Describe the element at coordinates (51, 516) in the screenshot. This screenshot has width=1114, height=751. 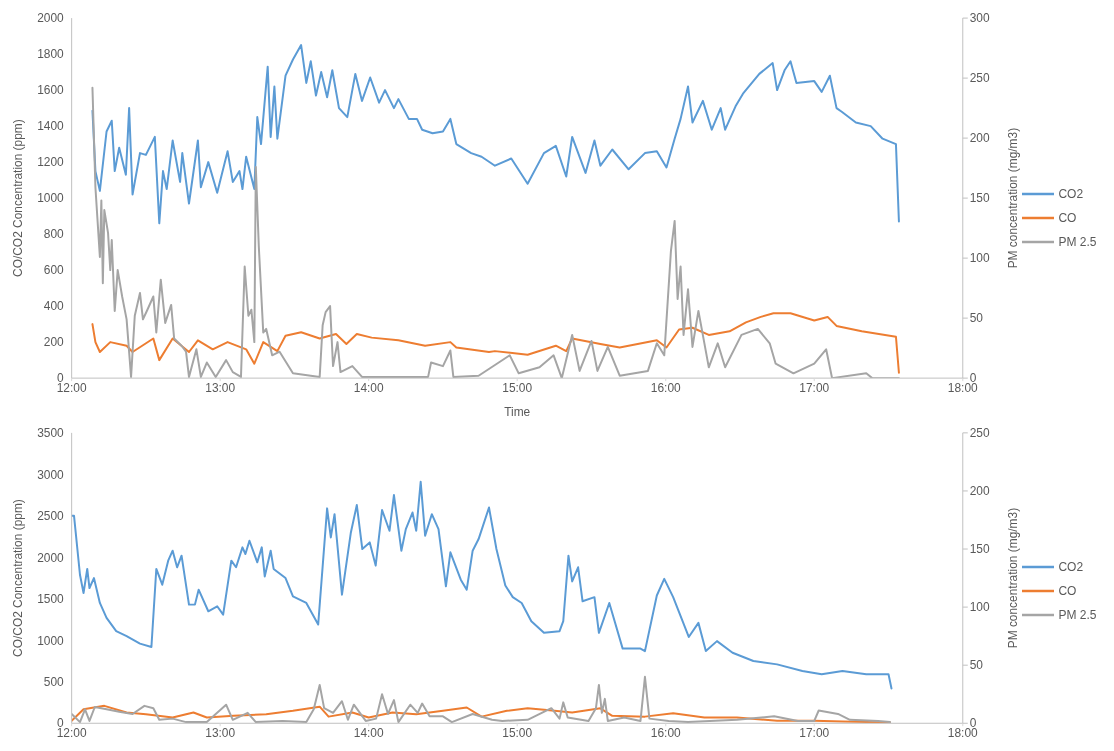
I see `y-tick-label: 2500` at that location.